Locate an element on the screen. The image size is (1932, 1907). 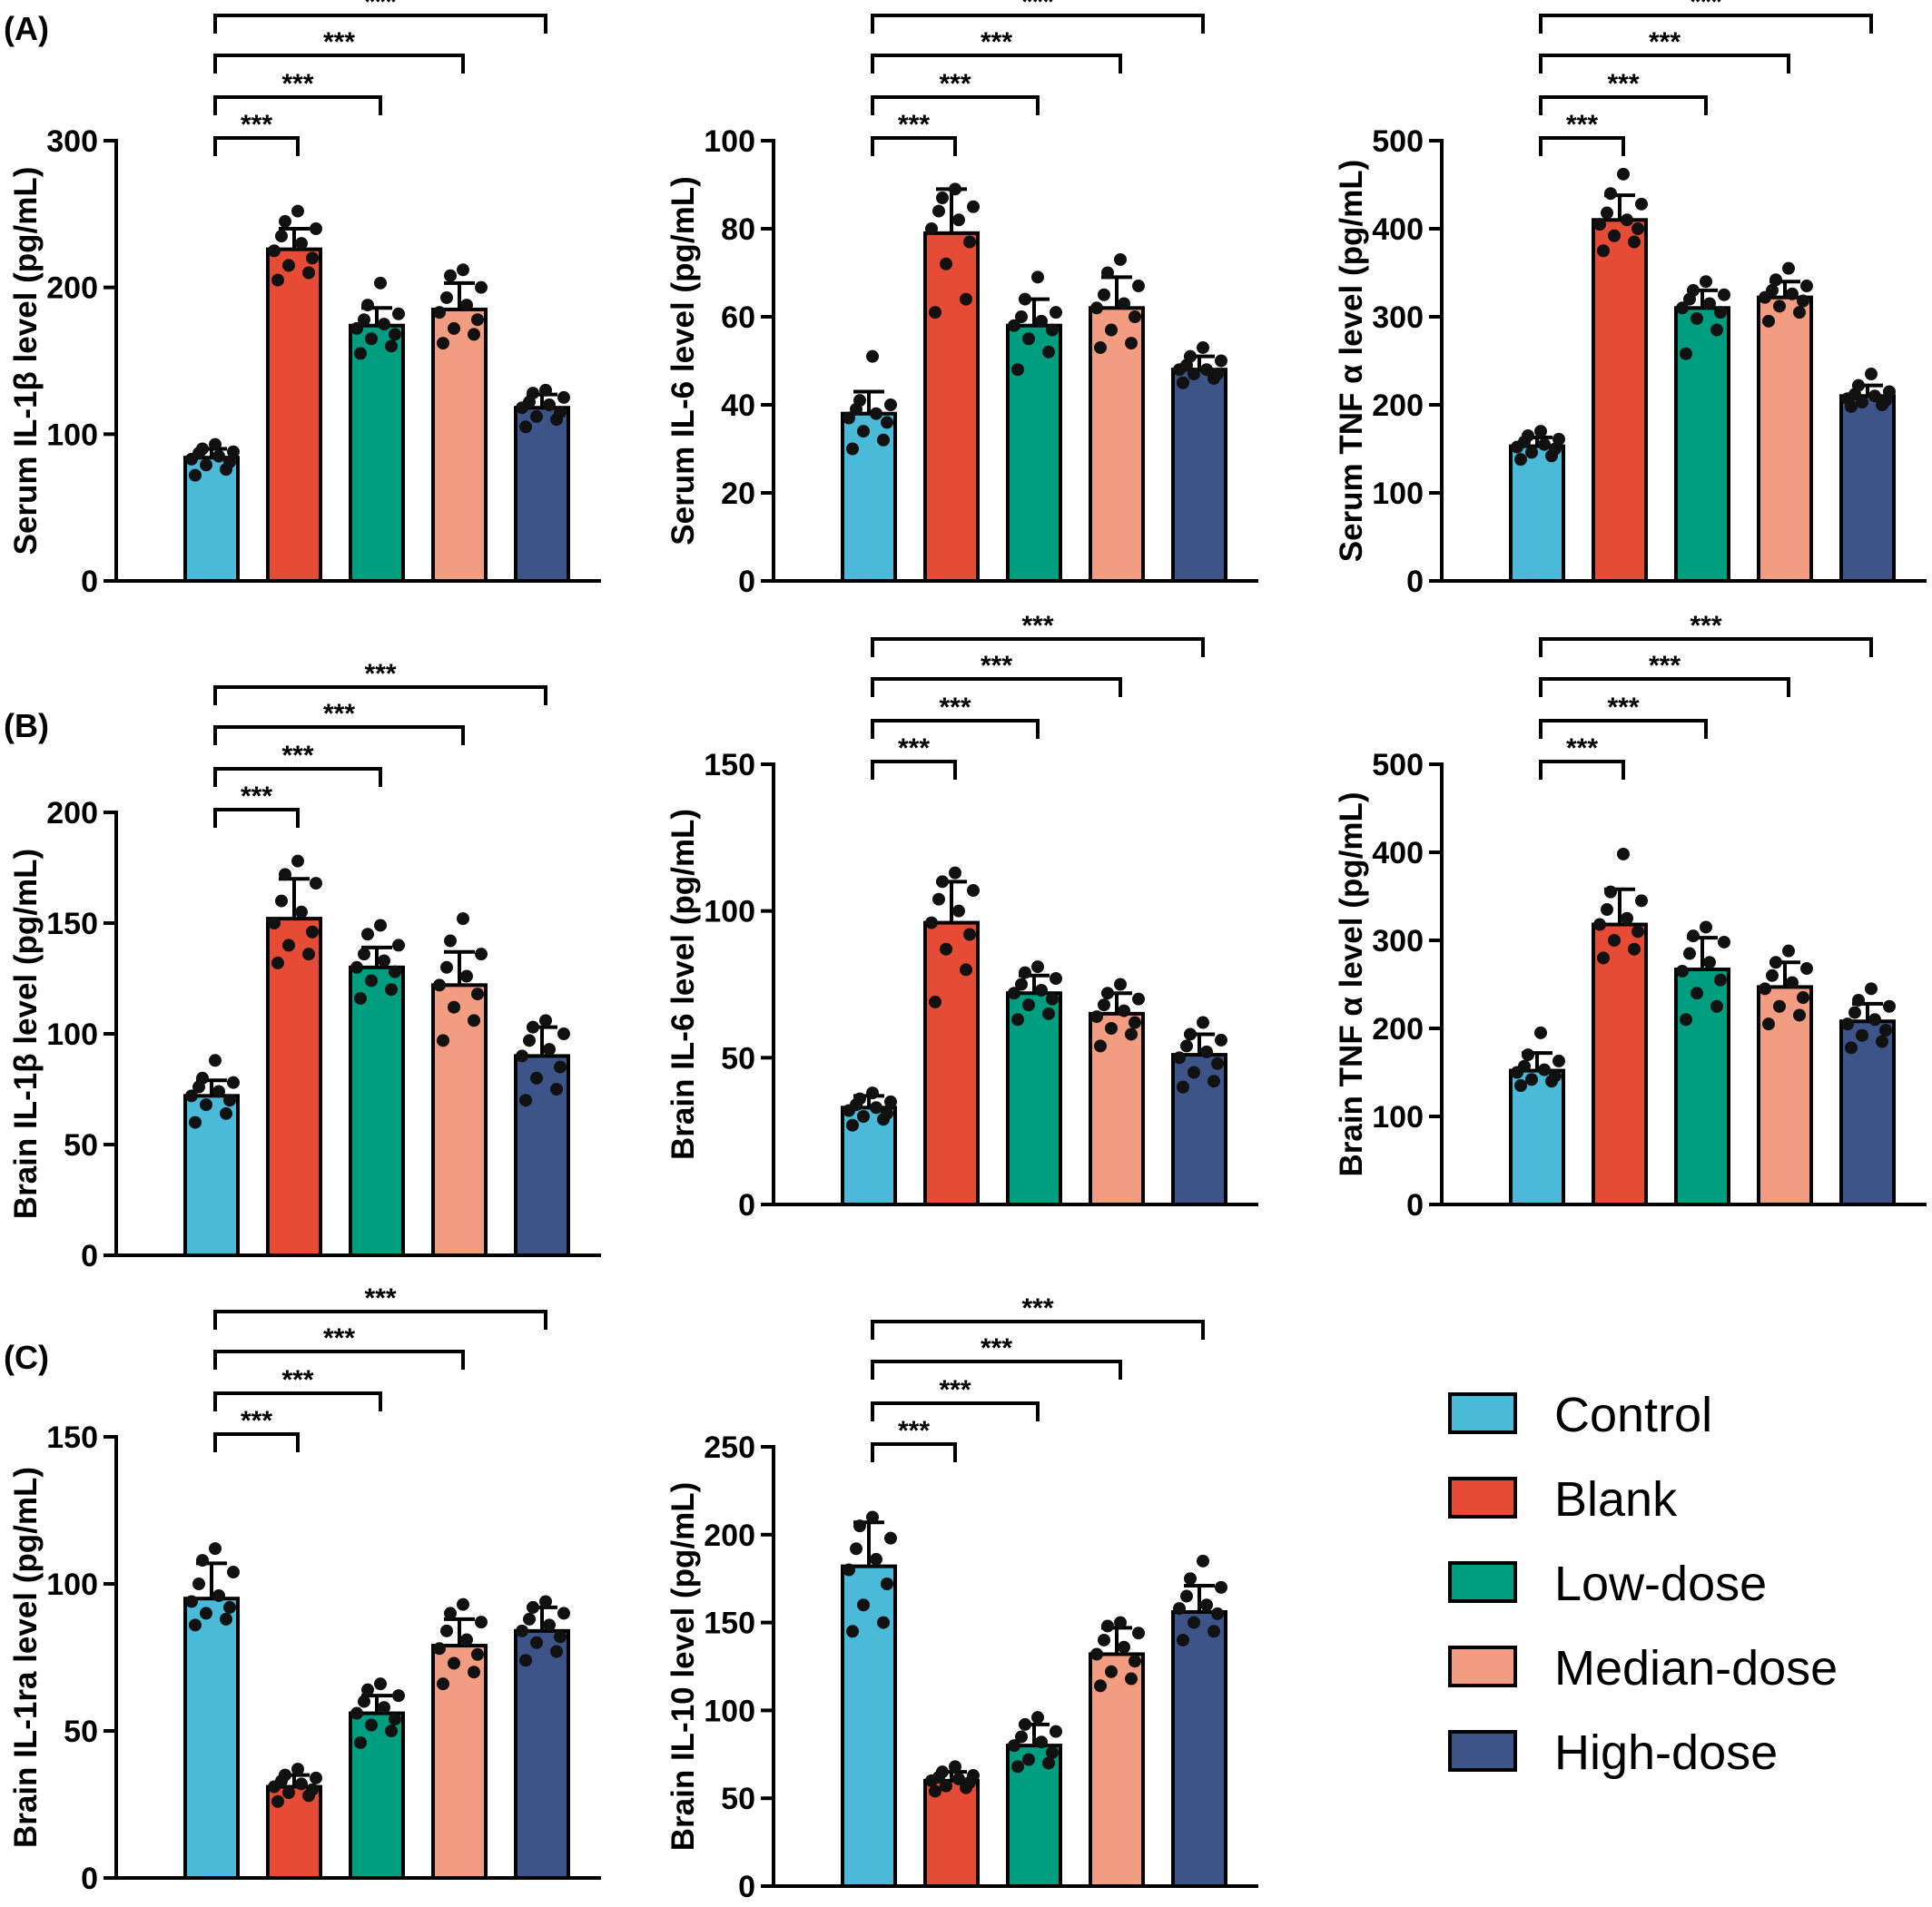
bar-high-dose is located at coordinates (1868, 489).